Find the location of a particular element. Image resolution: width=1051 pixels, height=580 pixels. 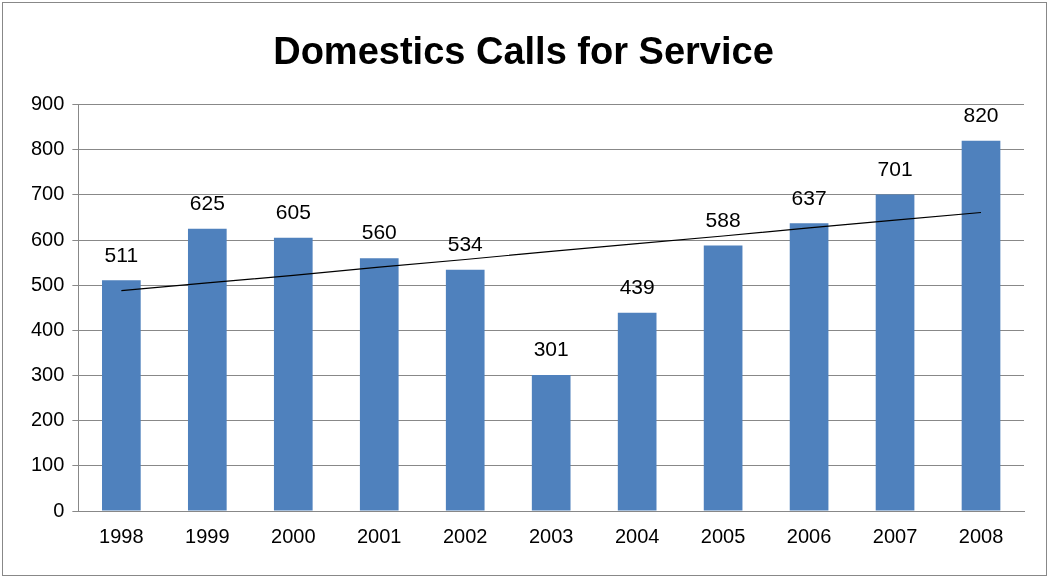

x-tick-label: 2003 is located at coordinates (551, 535).